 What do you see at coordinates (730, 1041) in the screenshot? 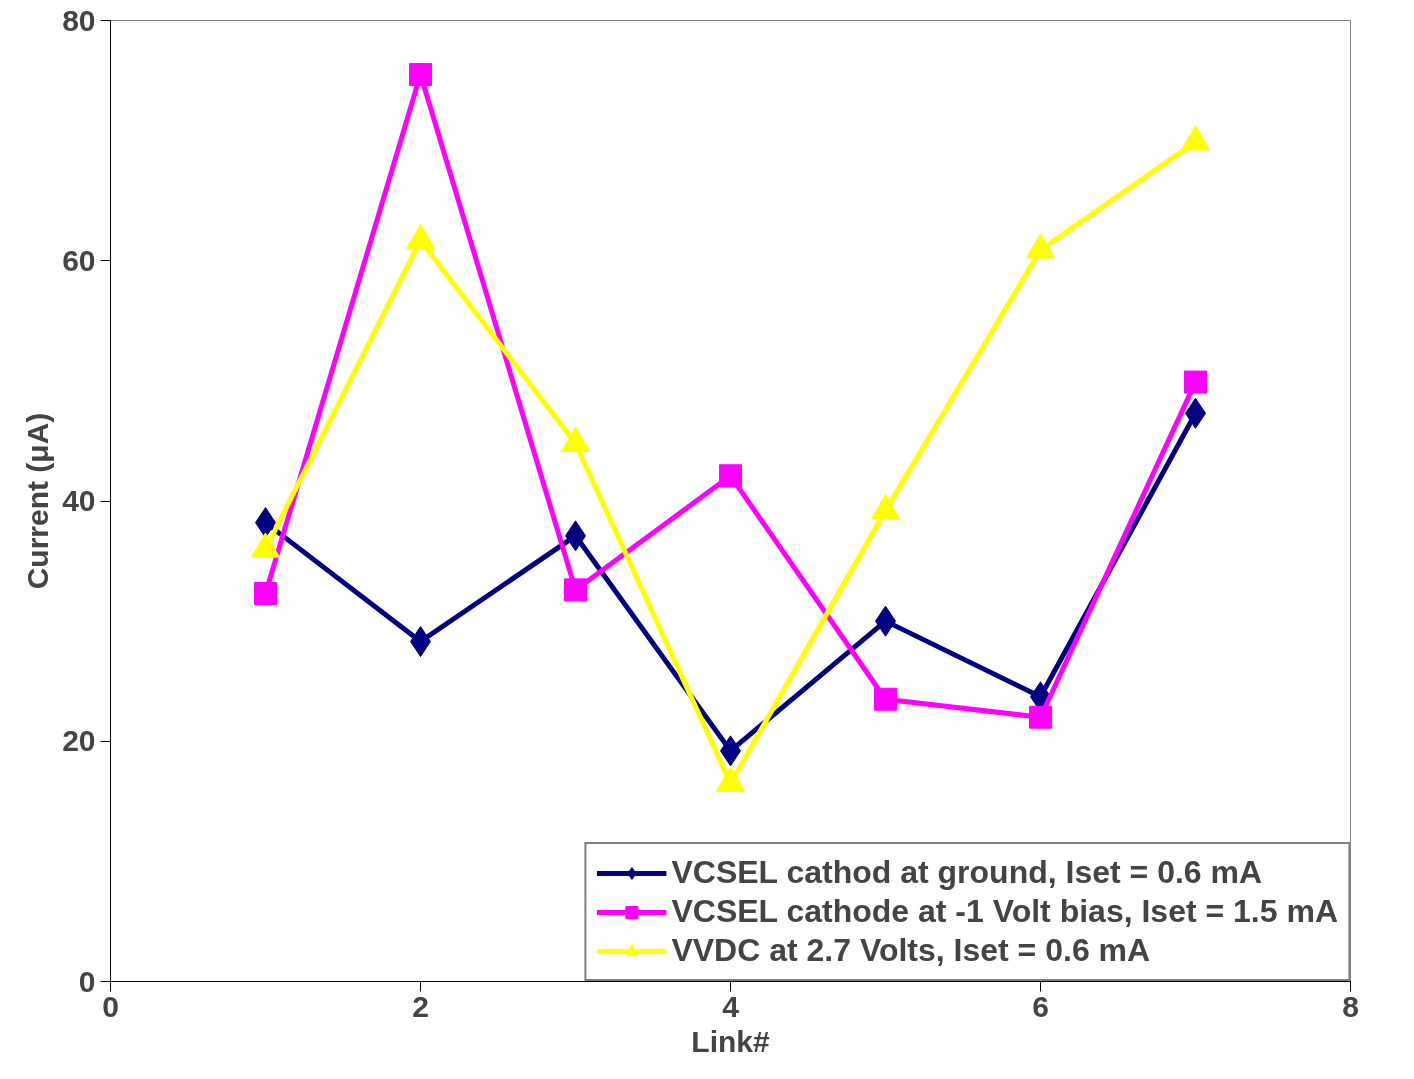
I see `x-axis-title: Link#` at bounding box center [730, 1041].